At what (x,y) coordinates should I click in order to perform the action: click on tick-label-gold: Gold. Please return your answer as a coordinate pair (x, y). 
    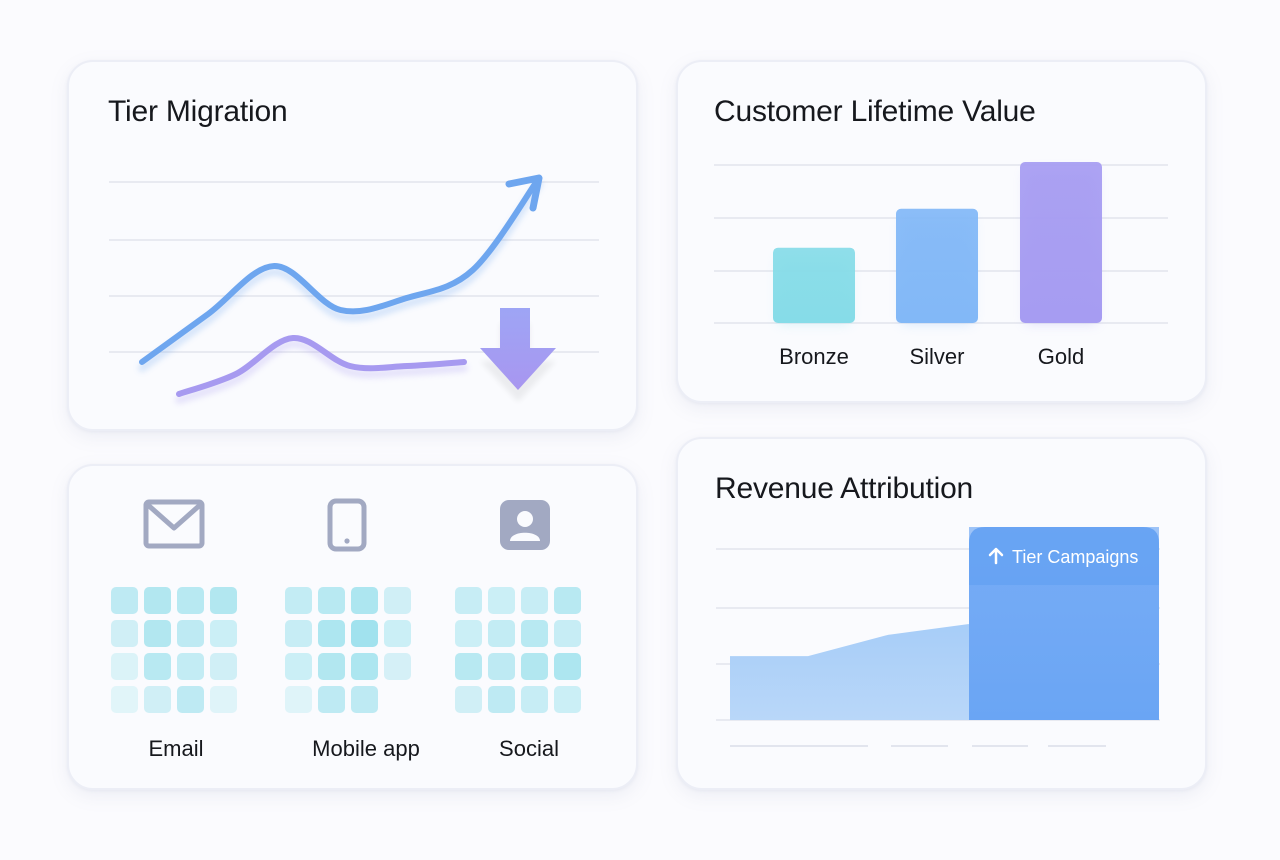
    Looking at the image, I should click on (1061, 356).